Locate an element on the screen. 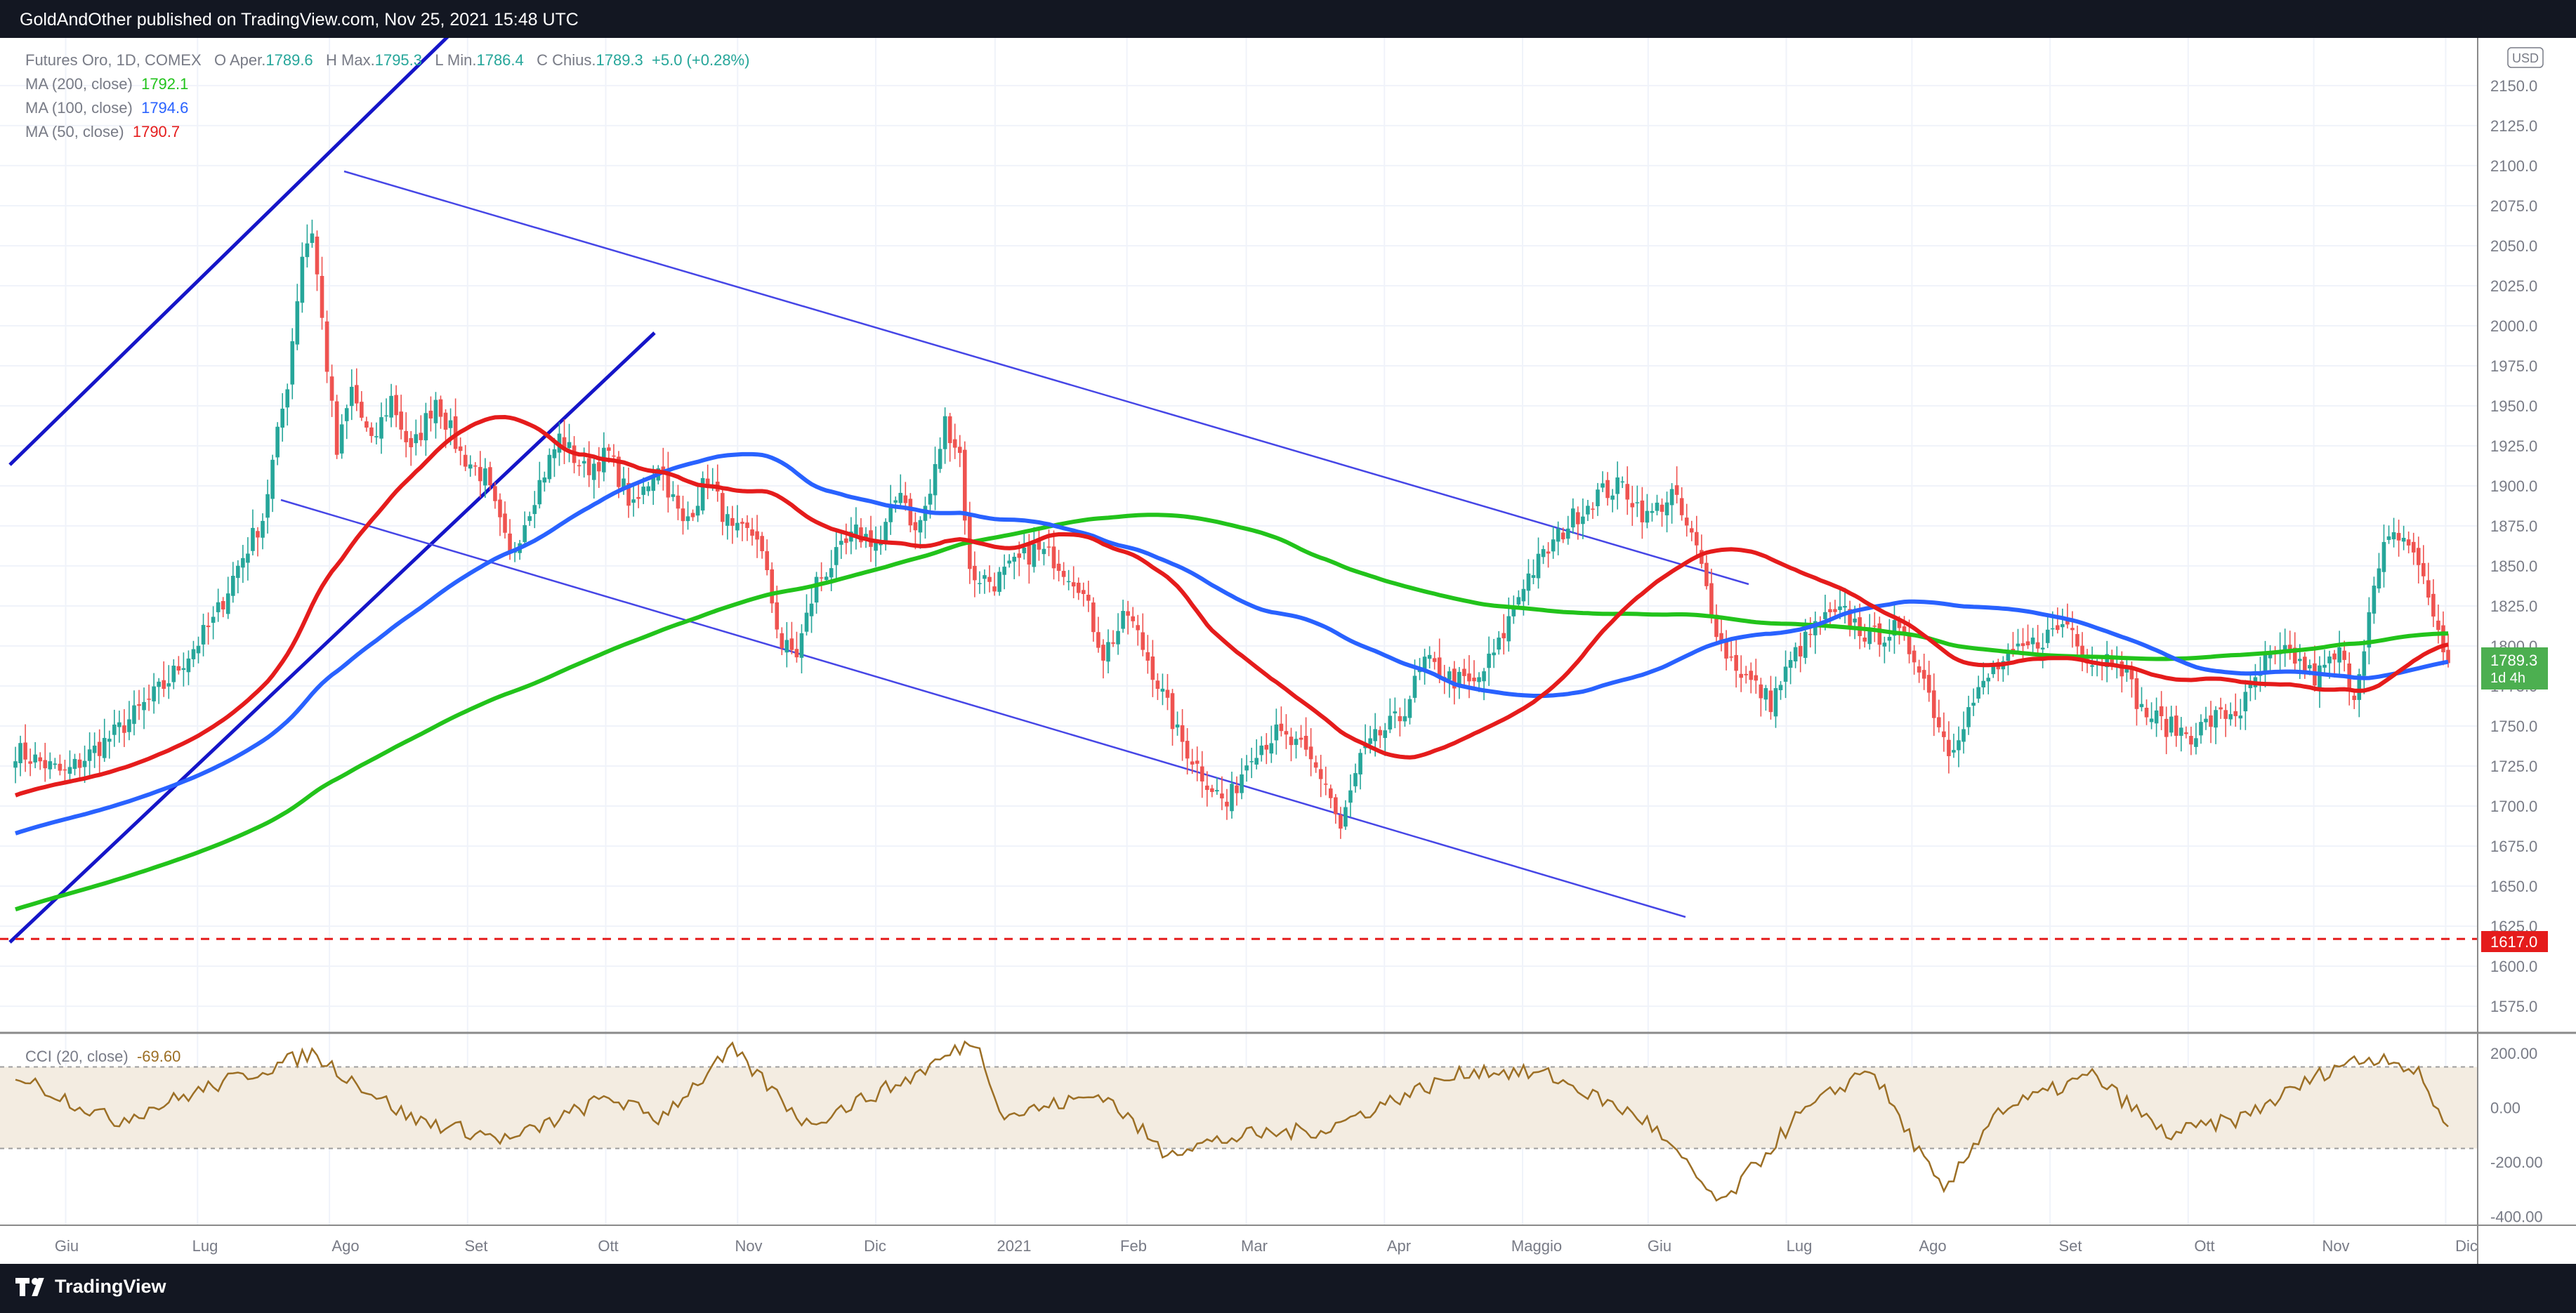 This screenshot has width=2576, height=1313. ma50-legend: MA (50, close) 1790.7 is located at coordinates (102, 132).